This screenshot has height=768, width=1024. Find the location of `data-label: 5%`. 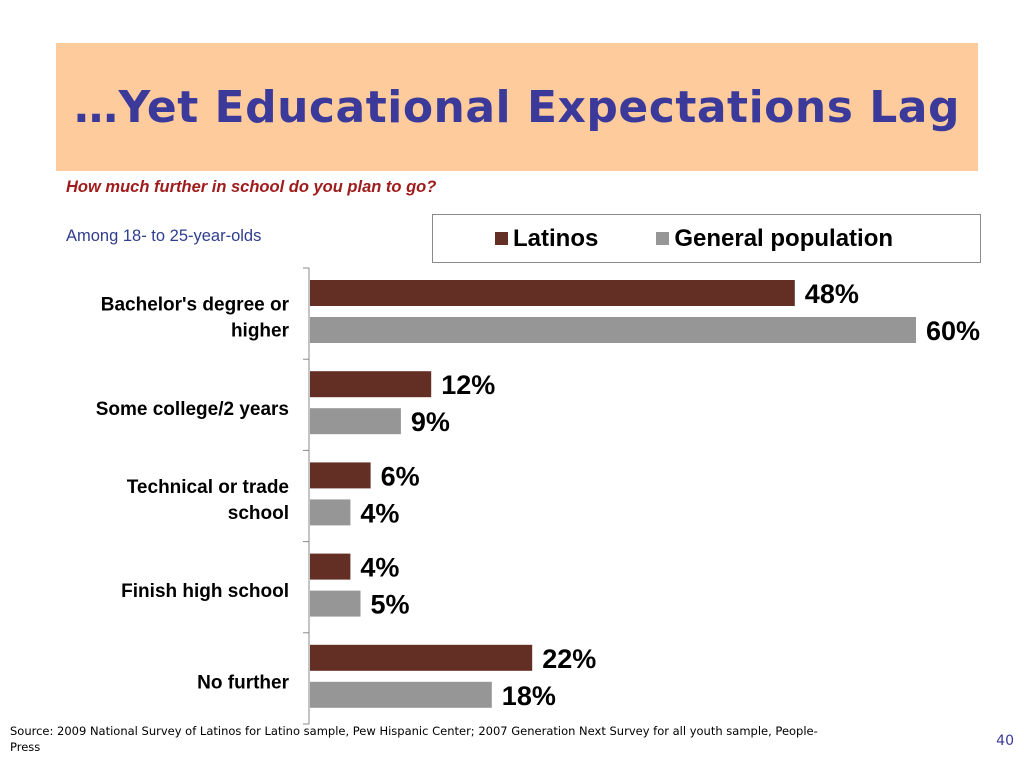

data-label: 5% is located at coordinates (390, 605).